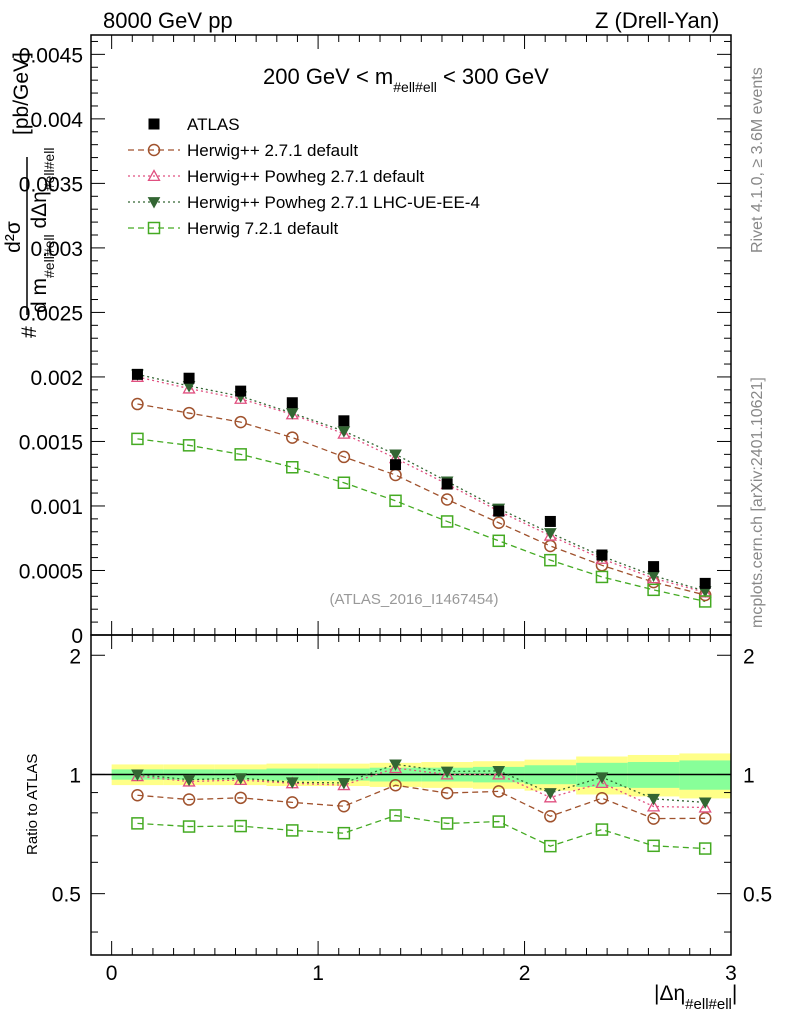  Describe the element at coordinates (51, 571) in the screenshot. I see `y-tick-label: 0.0005` at that location.